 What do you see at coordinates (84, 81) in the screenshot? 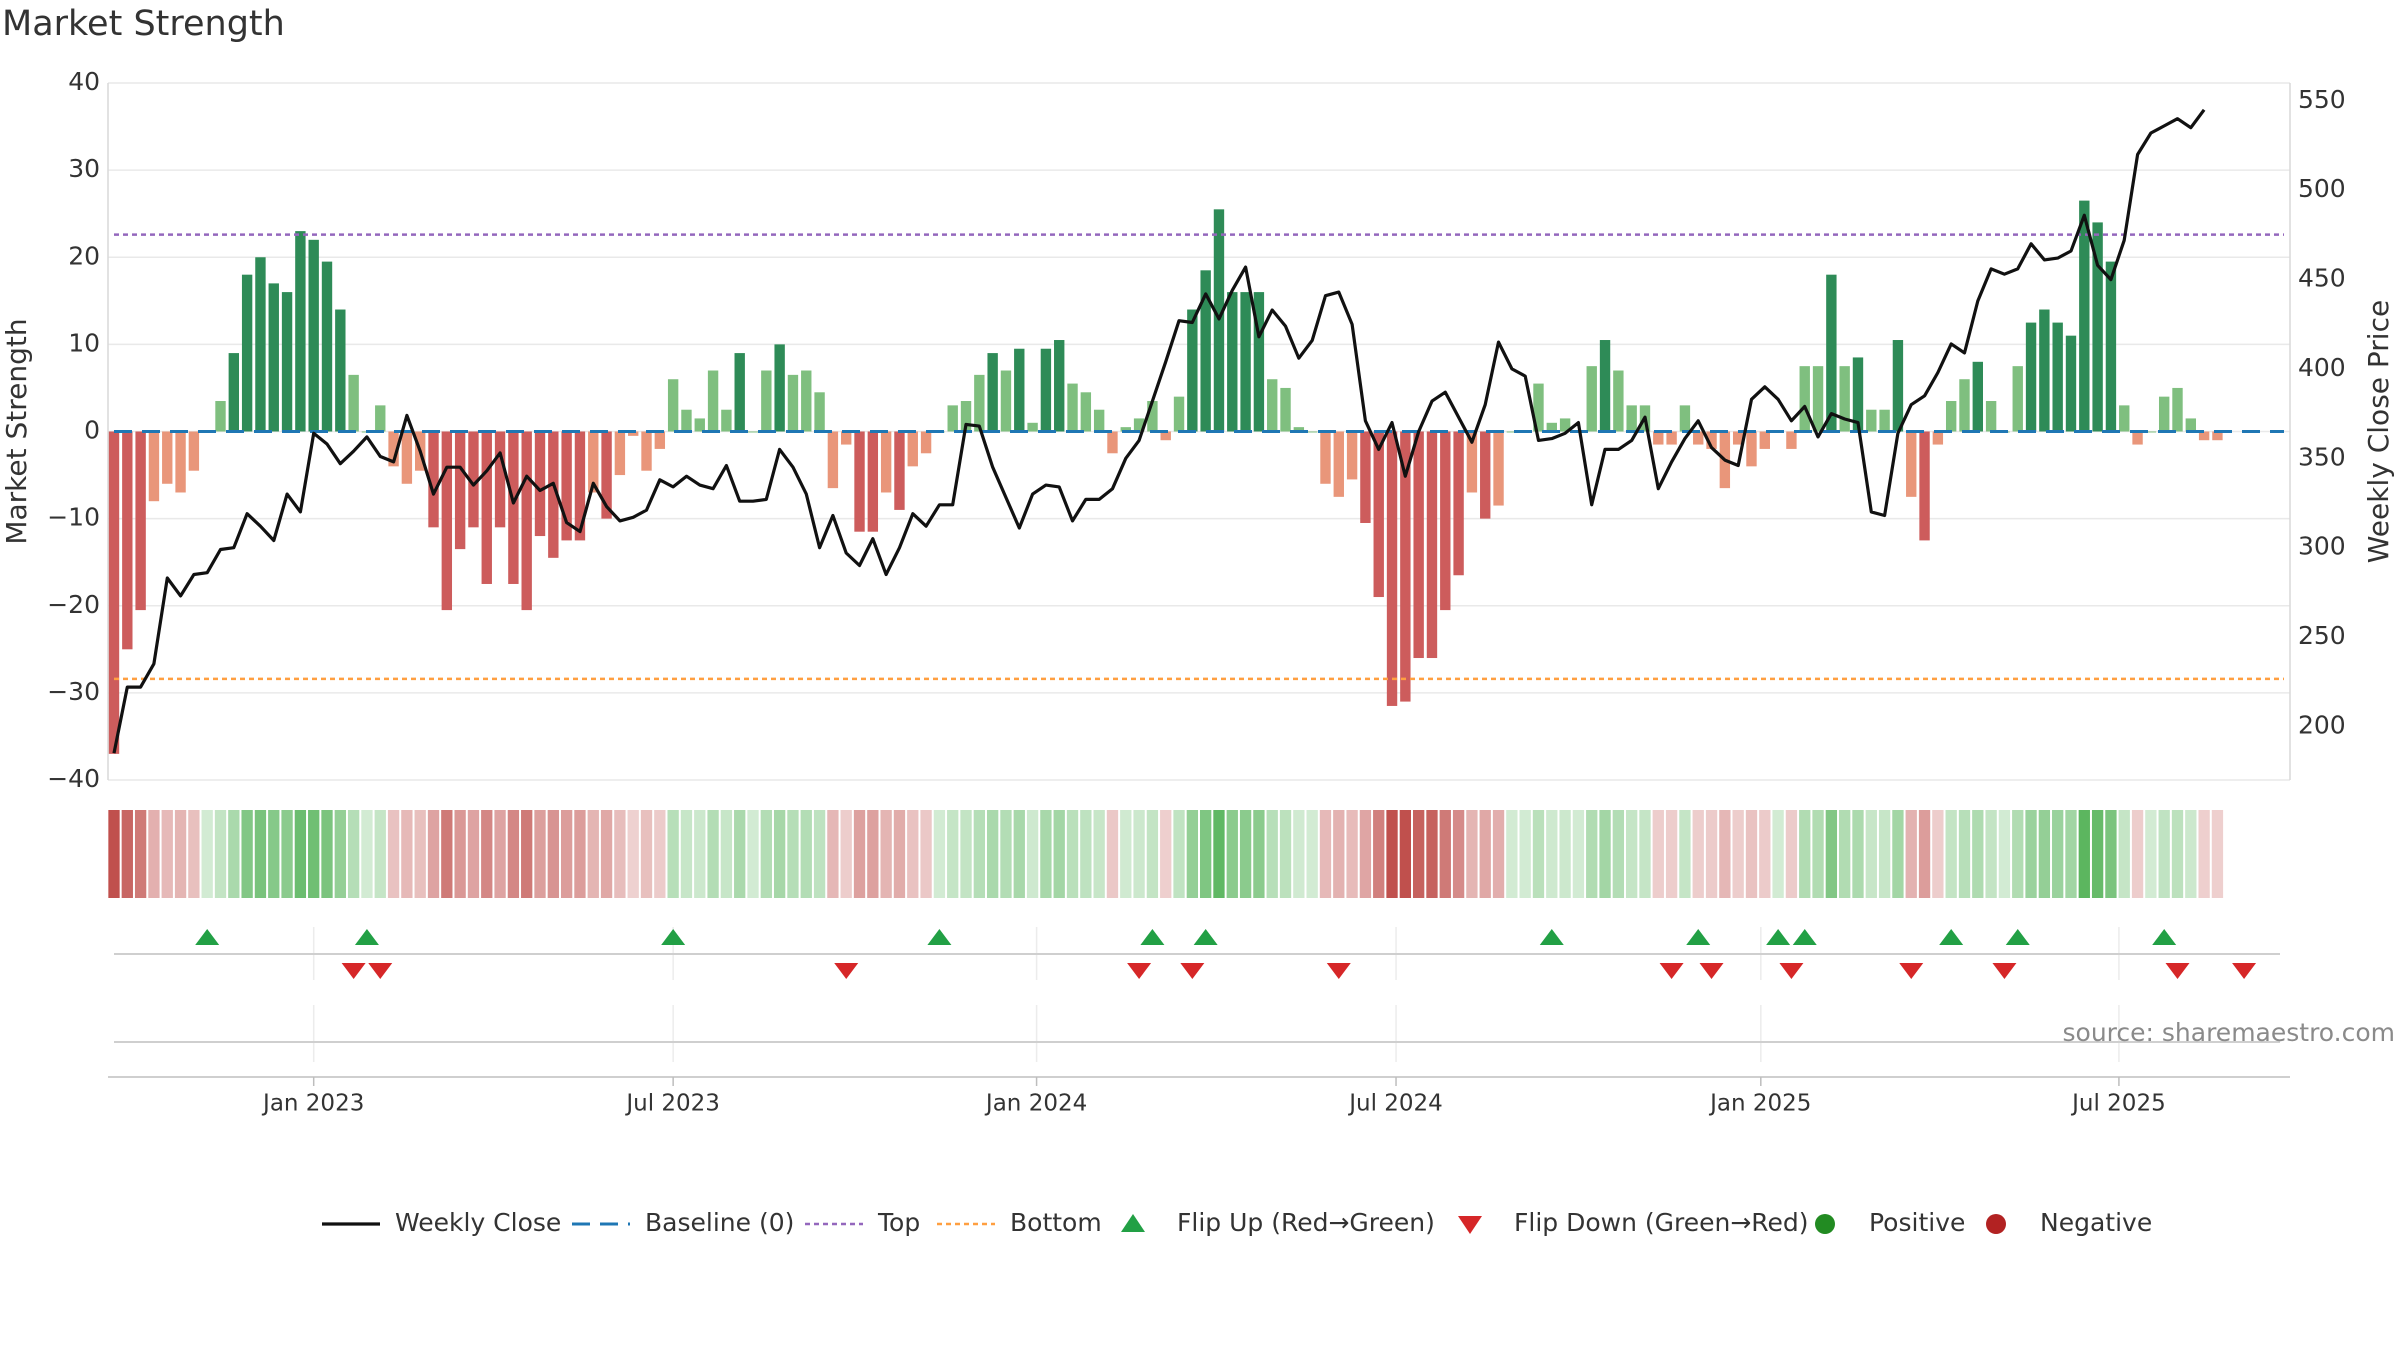
I see `left-tick-label: 40` at bounding box center [84, 81].